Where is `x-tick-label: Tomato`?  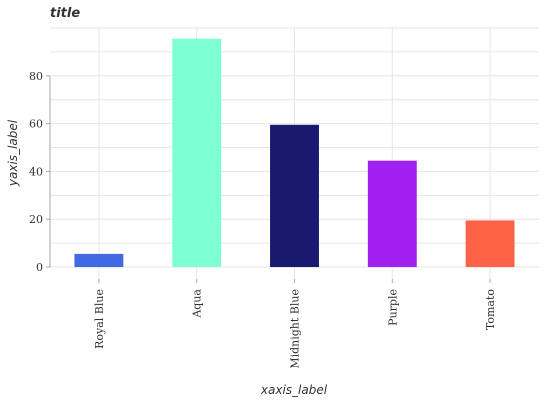 x-tick-label: Tomato is located at coordinates (490, 310).